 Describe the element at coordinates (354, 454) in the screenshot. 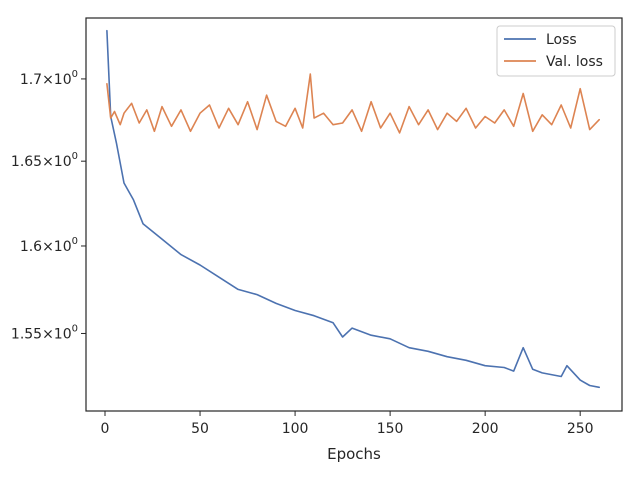

I see `x-axis-label: Epochs` at that location.